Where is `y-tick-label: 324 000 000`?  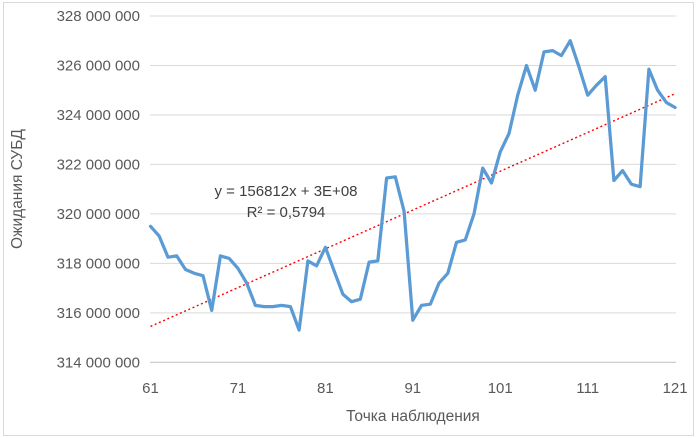
y-tick-label: 324 000 000 is located at coordinates (98, 115).